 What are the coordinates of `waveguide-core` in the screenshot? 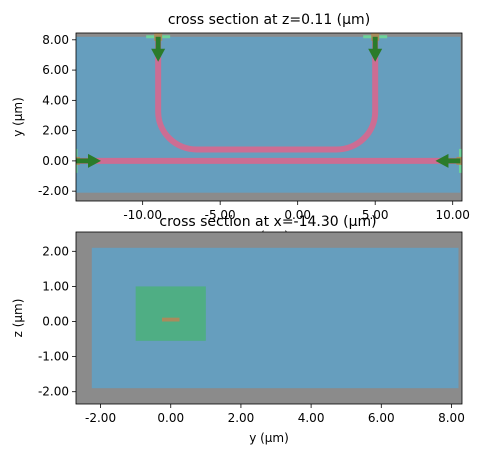 It's located at (170, 319).